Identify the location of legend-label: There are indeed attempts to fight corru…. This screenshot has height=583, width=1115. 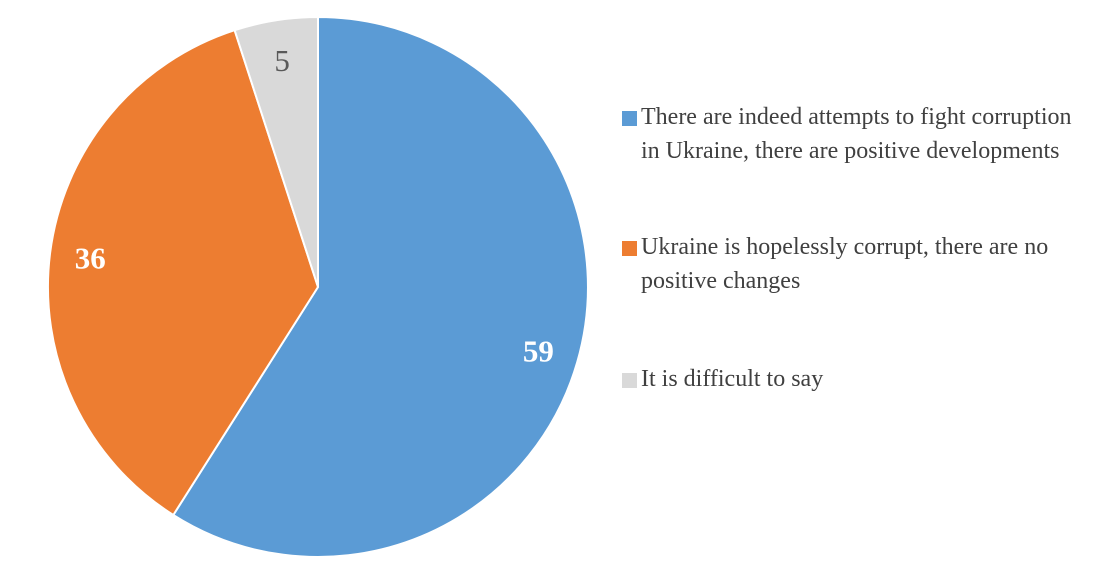
(856, 134).